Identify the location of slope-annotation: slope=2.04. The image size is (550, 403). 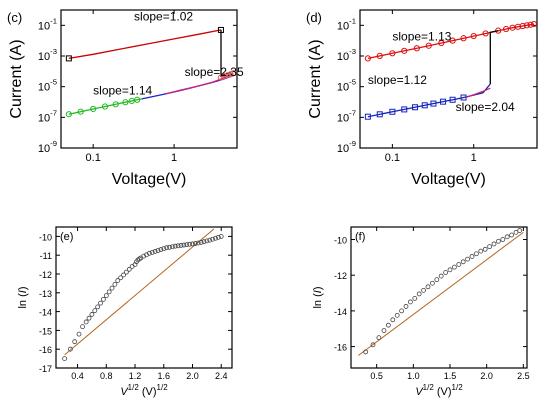
(485, 107).